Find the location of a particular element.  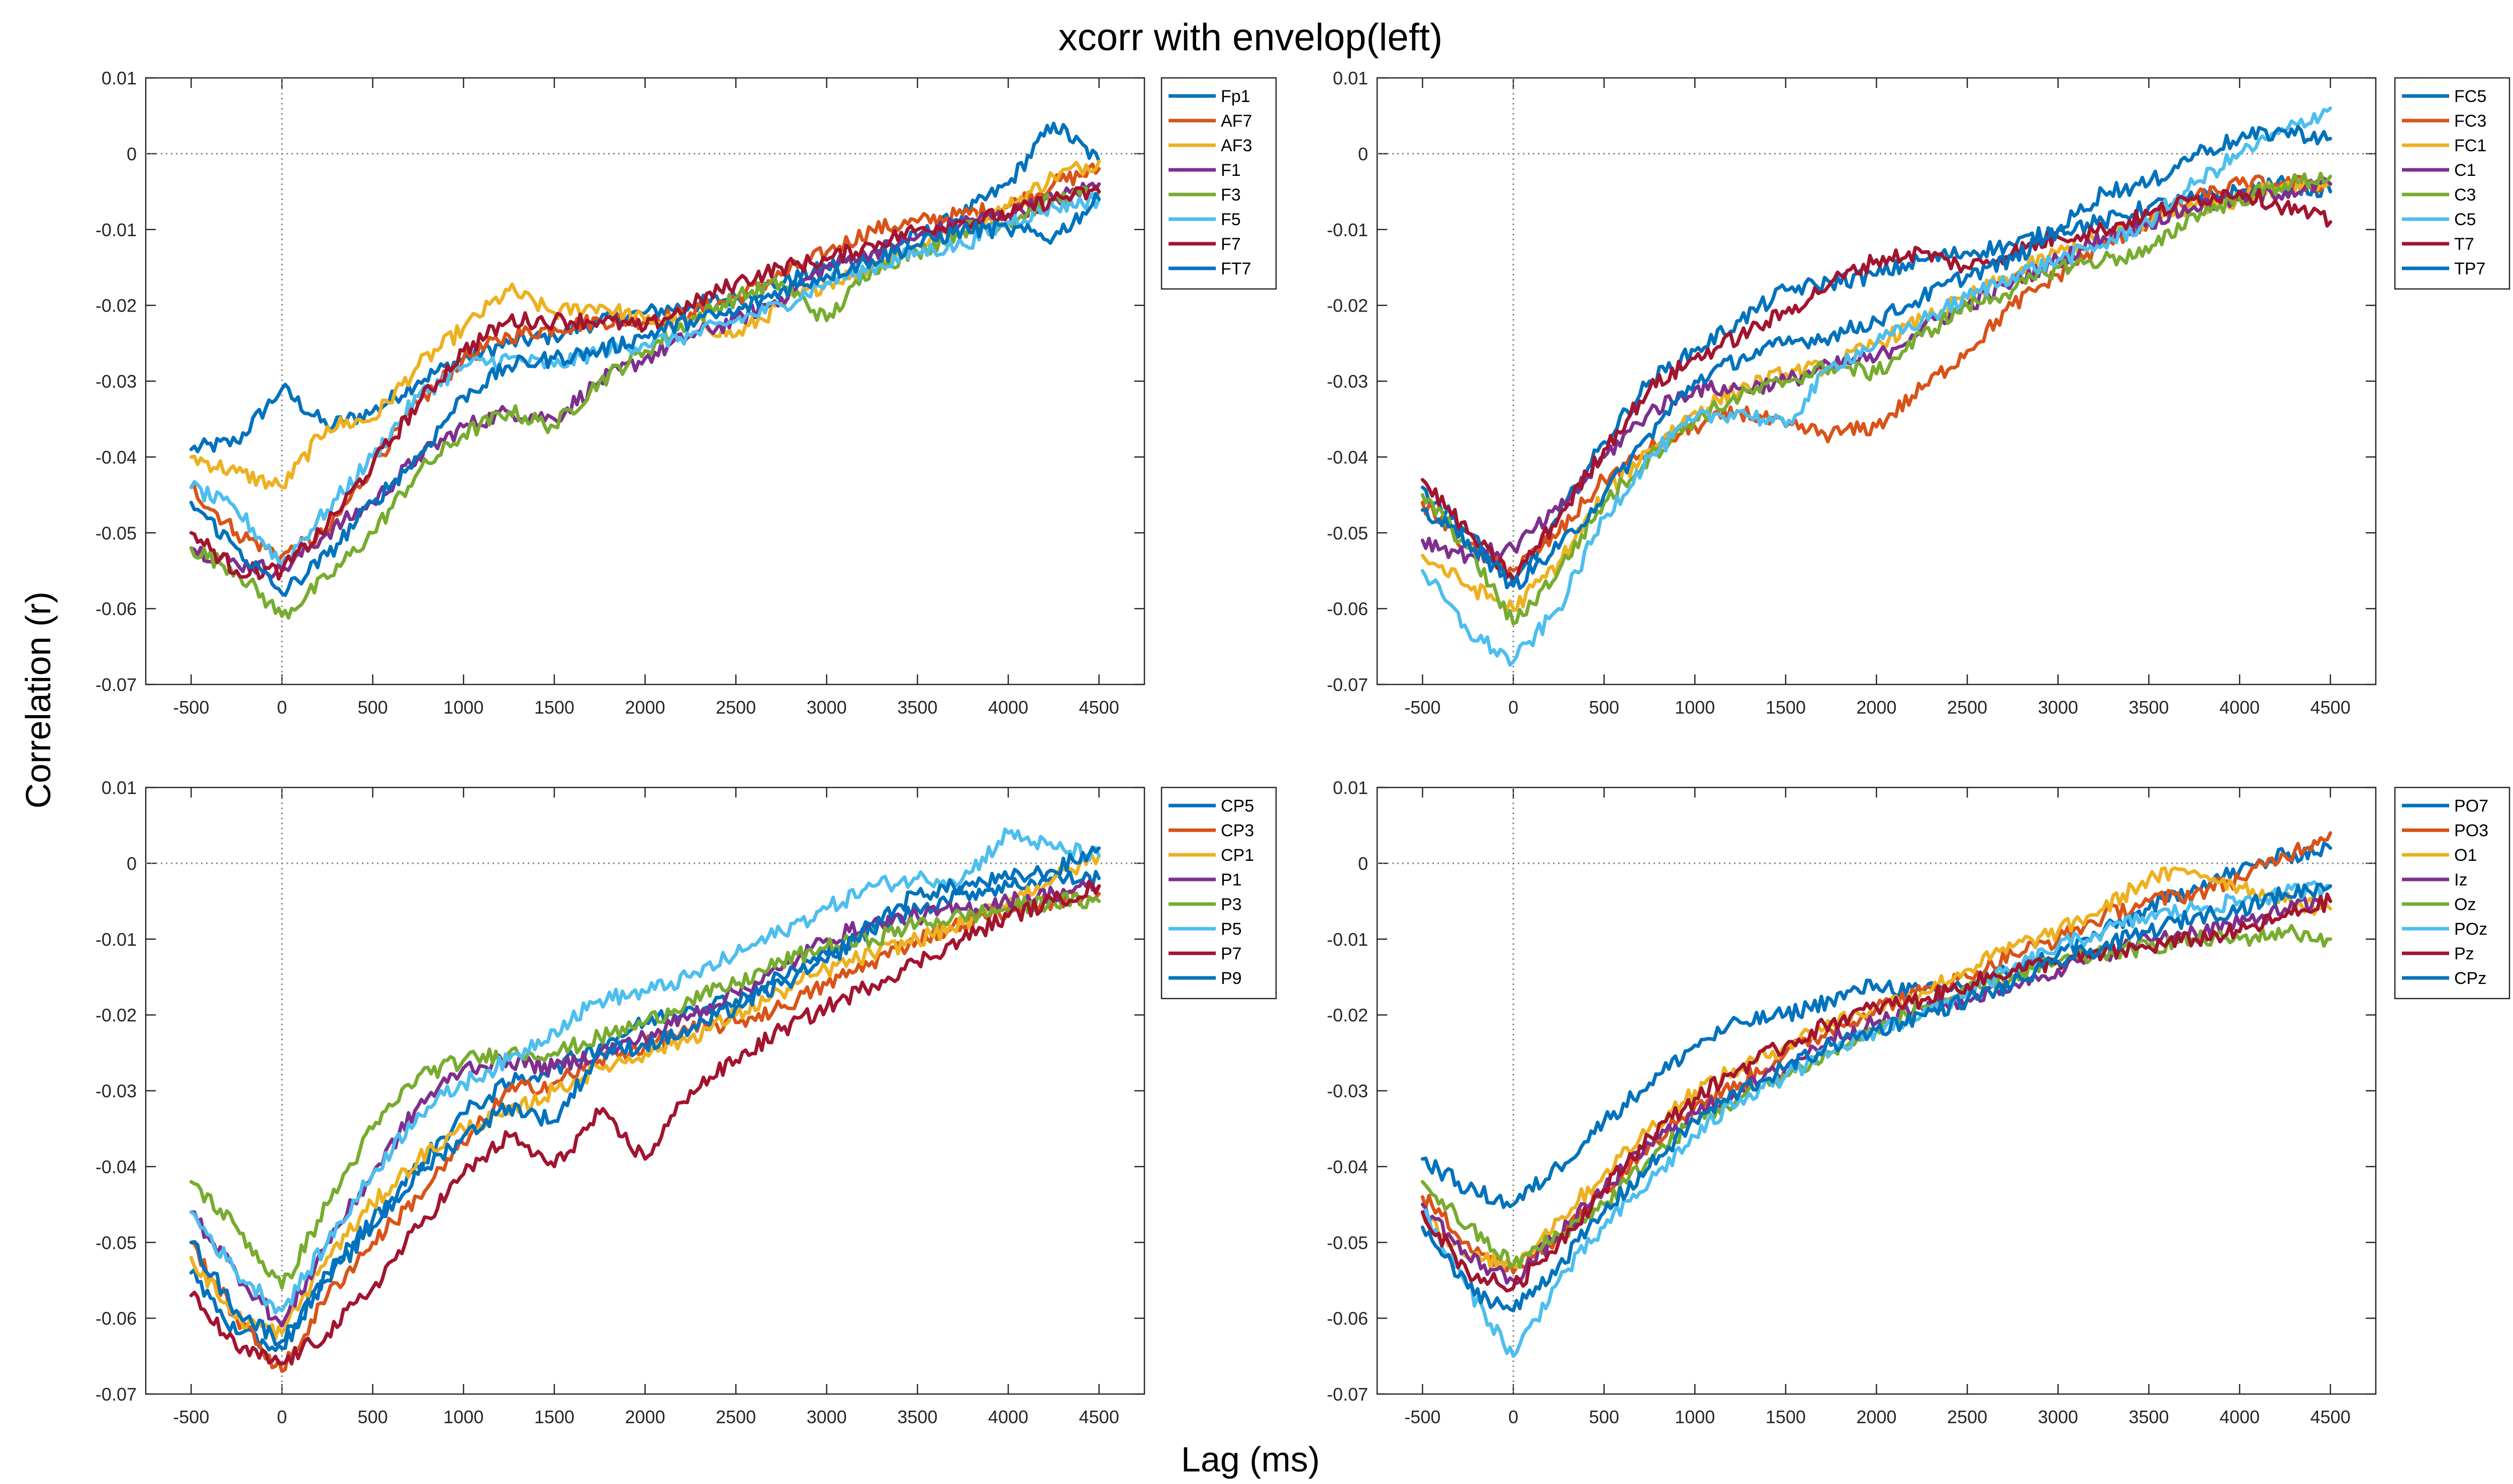

series-line-cp1 is located at coordinates (645, 1098).